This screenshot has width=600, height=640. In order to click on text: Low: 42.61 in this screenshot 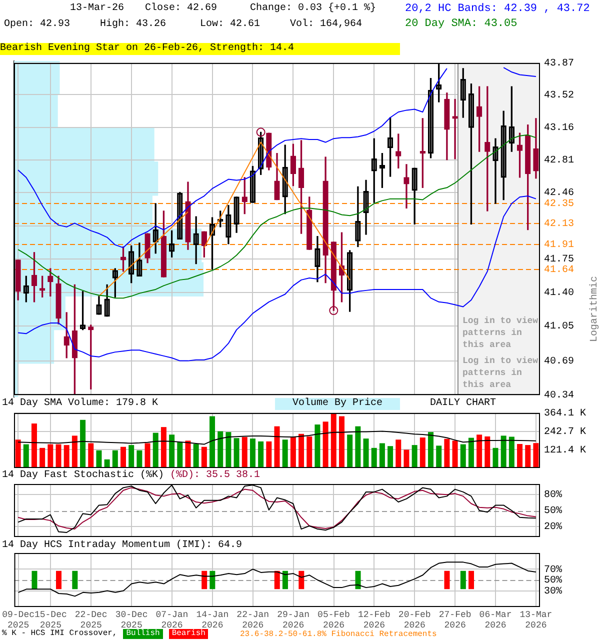, I will do `click(230, 25)`.